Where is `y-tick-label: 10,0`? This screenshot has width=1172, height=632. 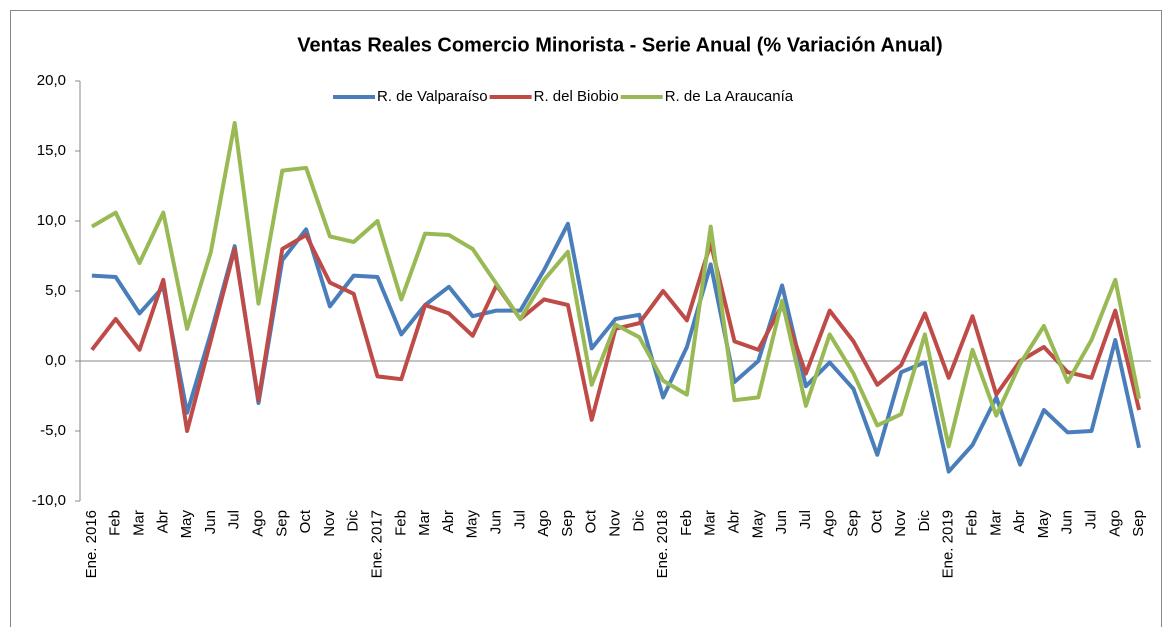 y-tick-label: 10,0 is located at coordinates (51, 220).